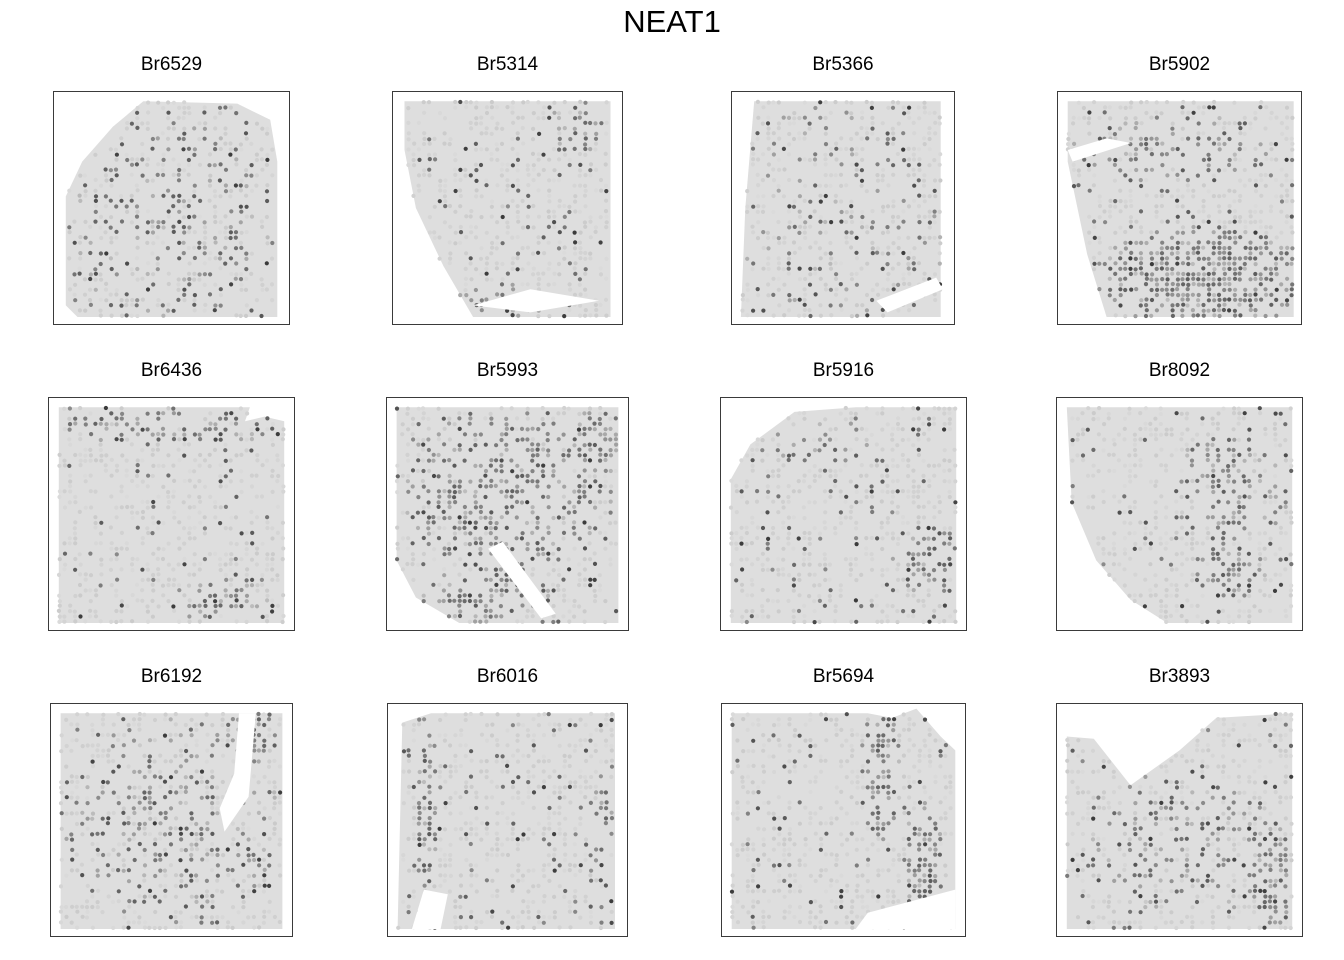 The height and width of the screenshot is (960, 1344). Describe the element at coordinates (507, 208) in the screenshot. I see `spot-plot-panel` at that location.